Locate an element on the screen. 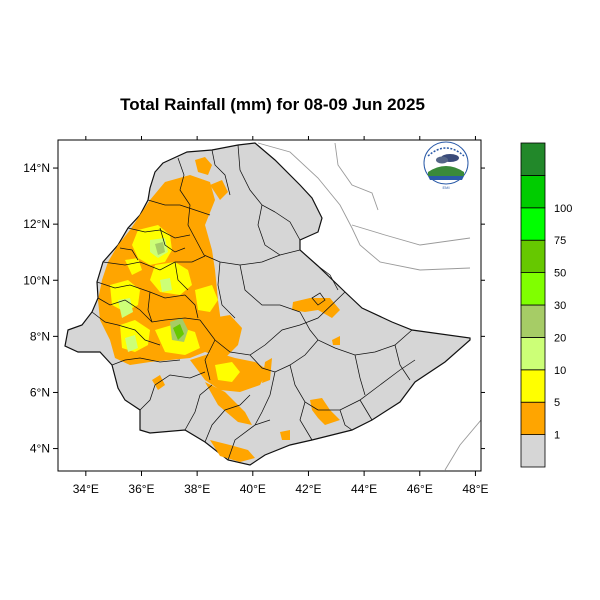 This screenshot has height=600, width=600. x-tick-label: 46°E is located at coordinates (420, 489).